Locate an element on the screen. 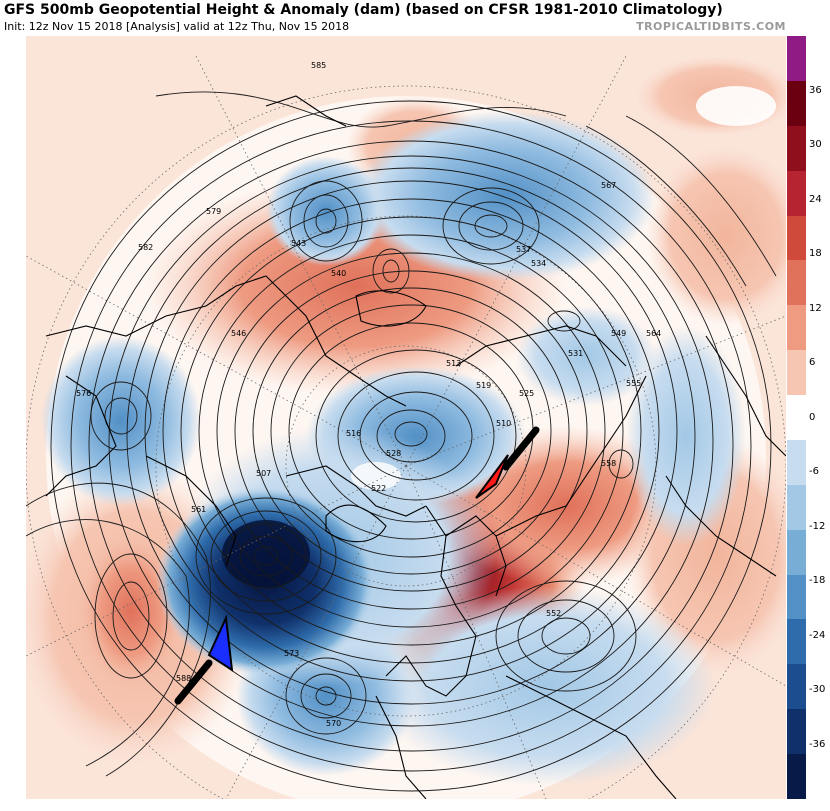 The image size is (830, 811). contour-label: 585 is located at coordinates (318, 65).